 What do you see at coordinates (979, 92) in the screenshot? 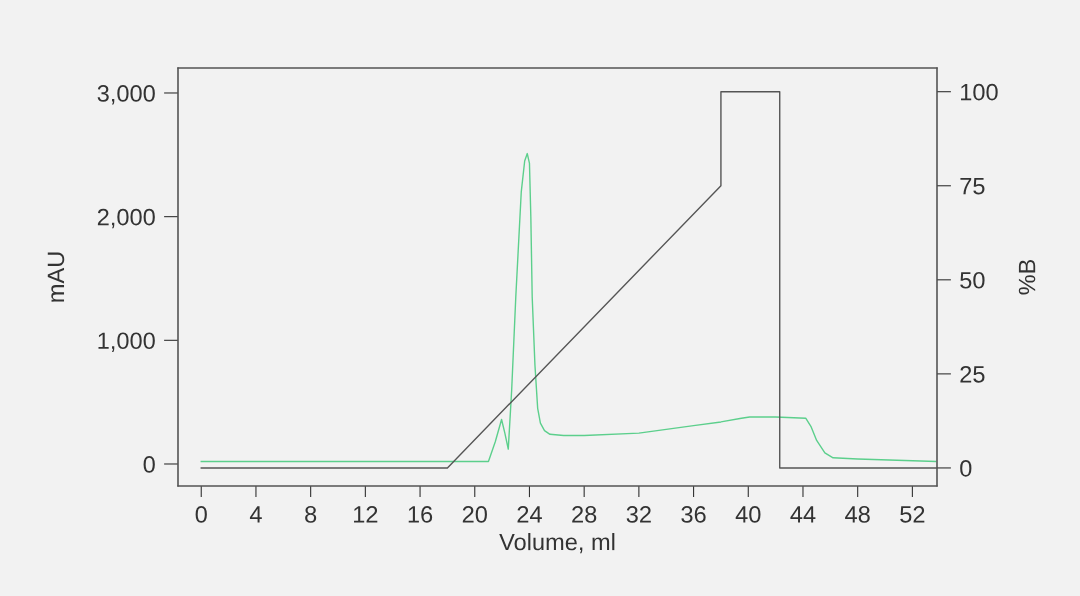
I see `y2-tick-label: 100` at bounding box center [979, 92].